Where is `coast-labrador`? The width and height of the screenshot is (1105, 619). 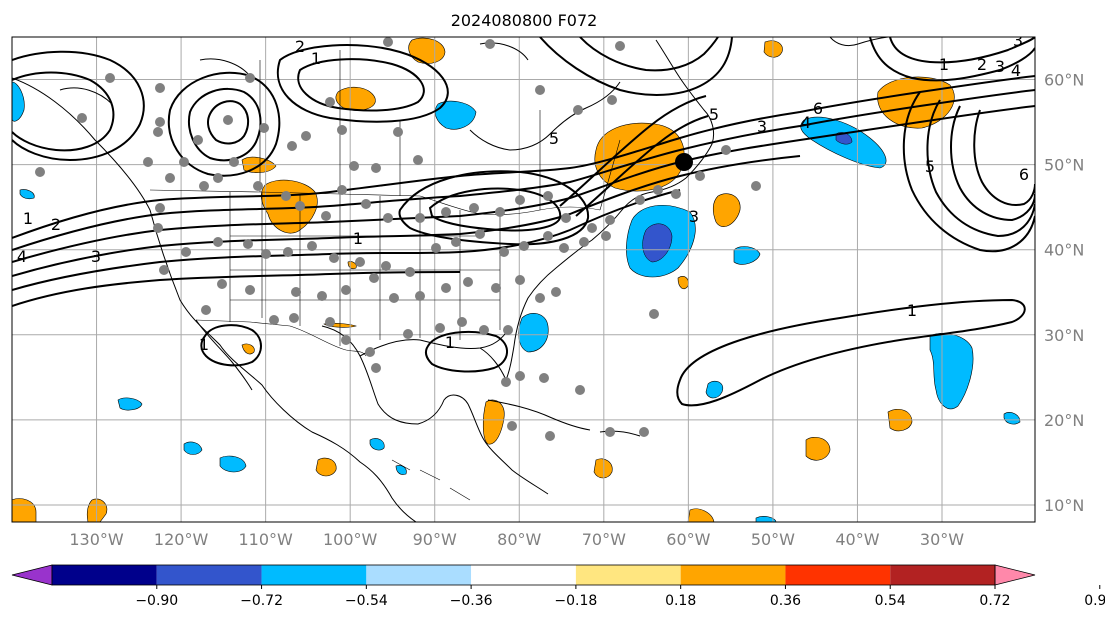
coast-labrador is located at coordinates (685, 109).